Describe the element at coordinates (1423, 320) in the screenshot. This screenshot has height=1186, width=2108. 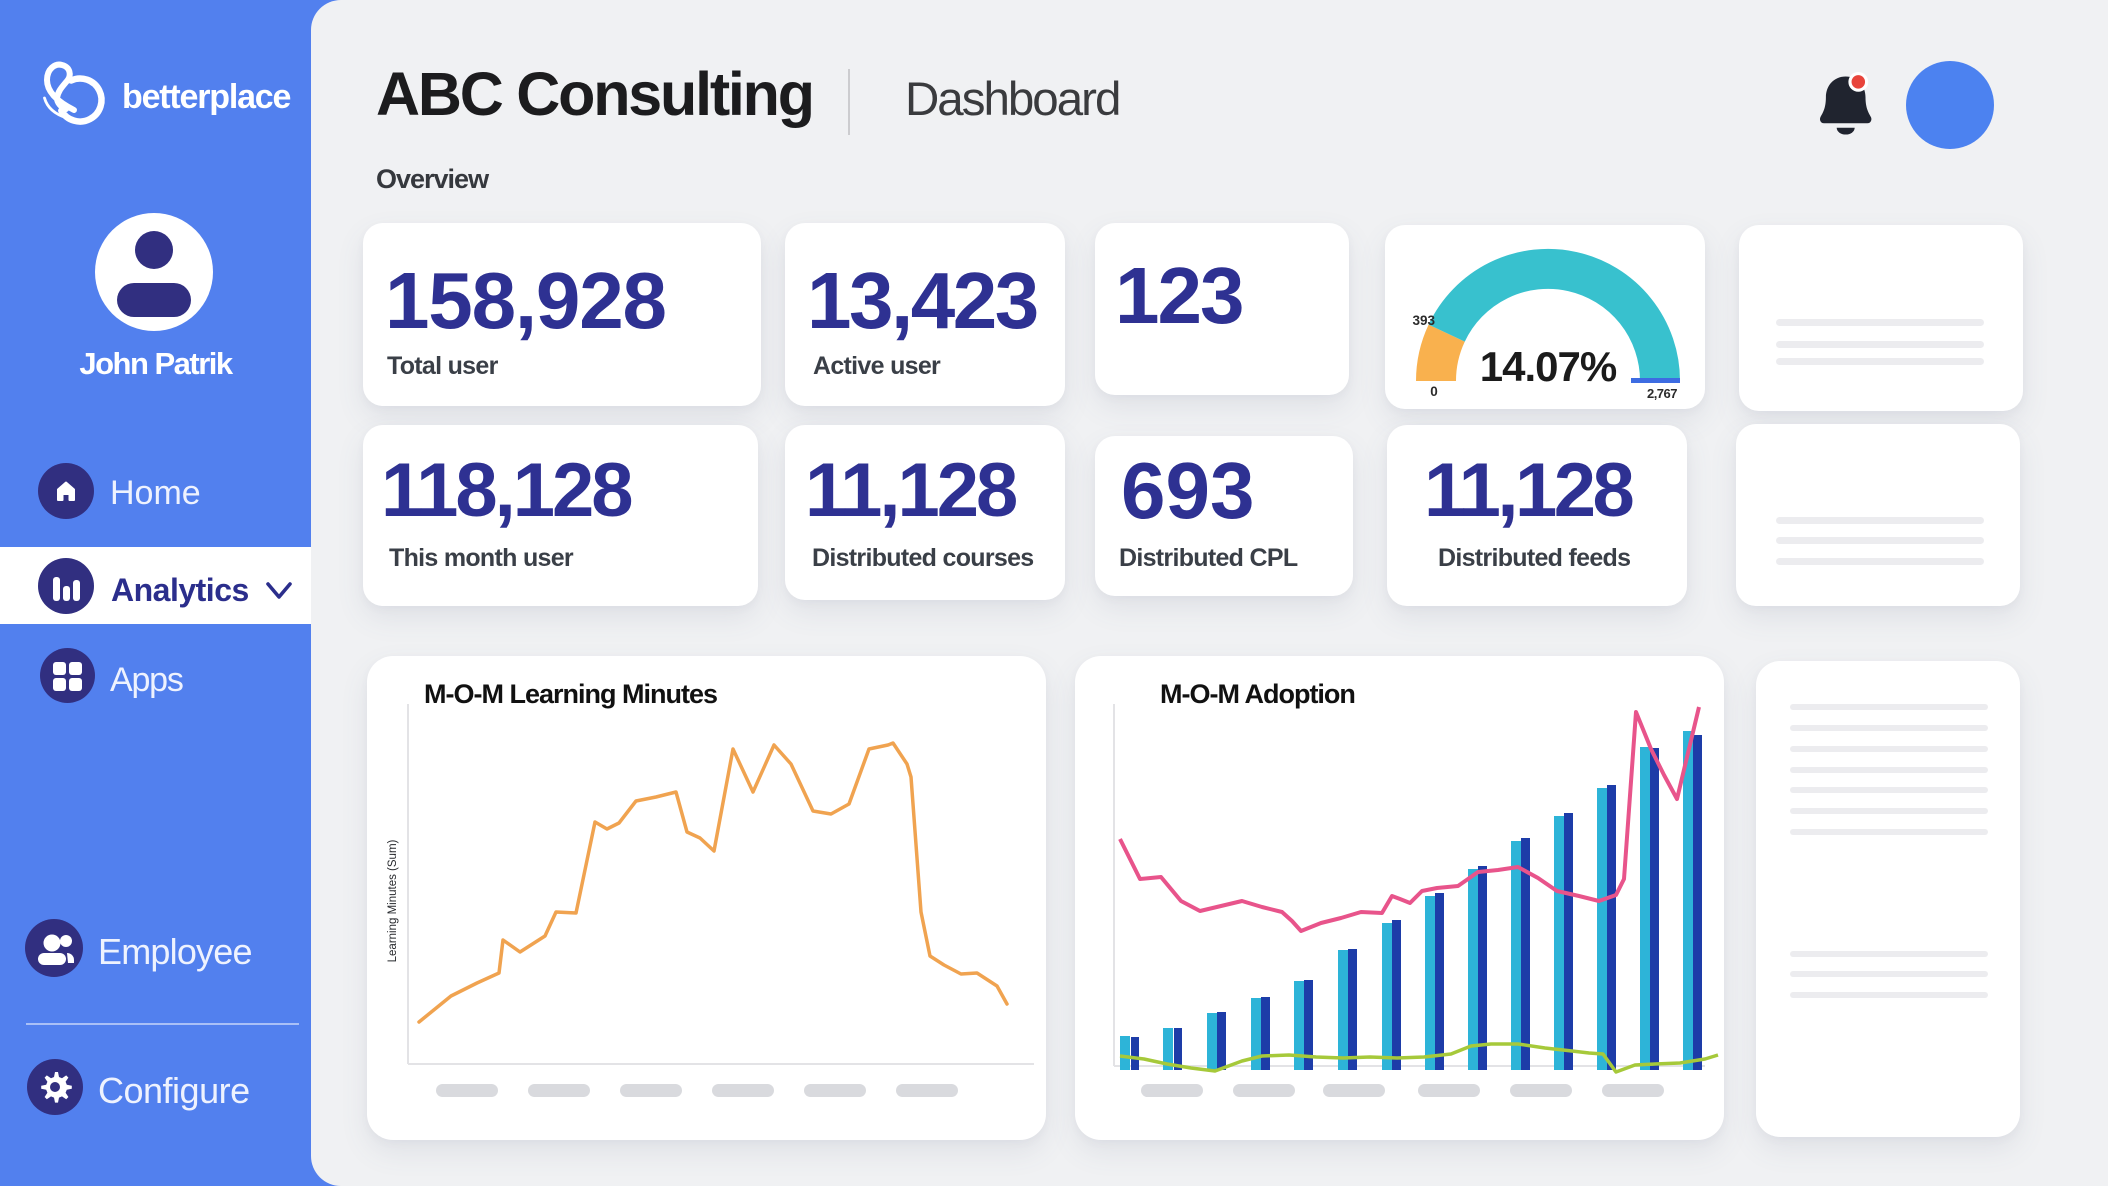
I see `svg-text: 393` at that location.